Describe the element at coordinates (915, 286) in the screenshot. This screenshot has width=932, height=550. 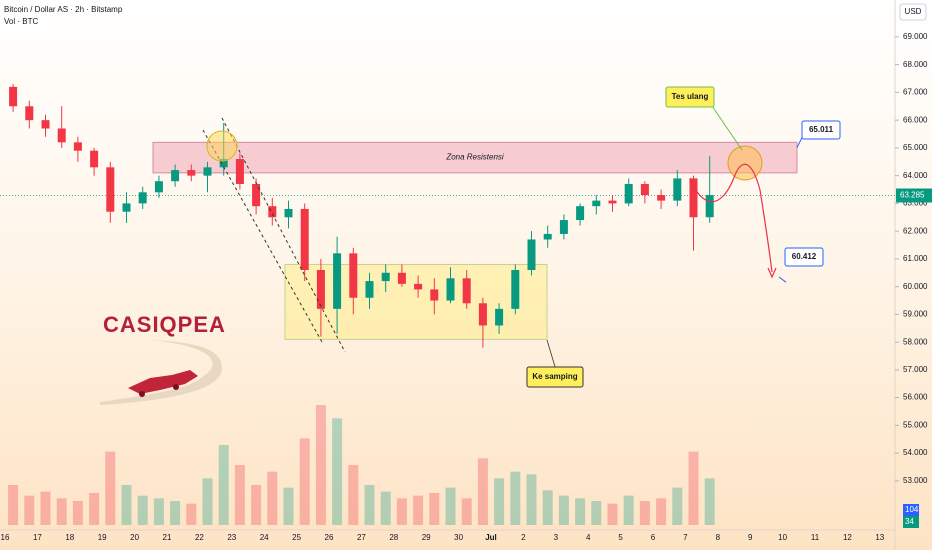
I see `y-tick-label: 60.000` at that location.